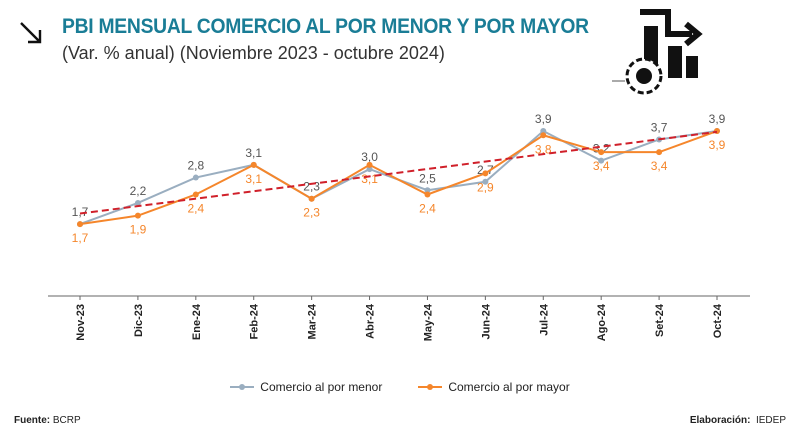  I want to click on x-tick-label: Feb-24, so click(255, 321).